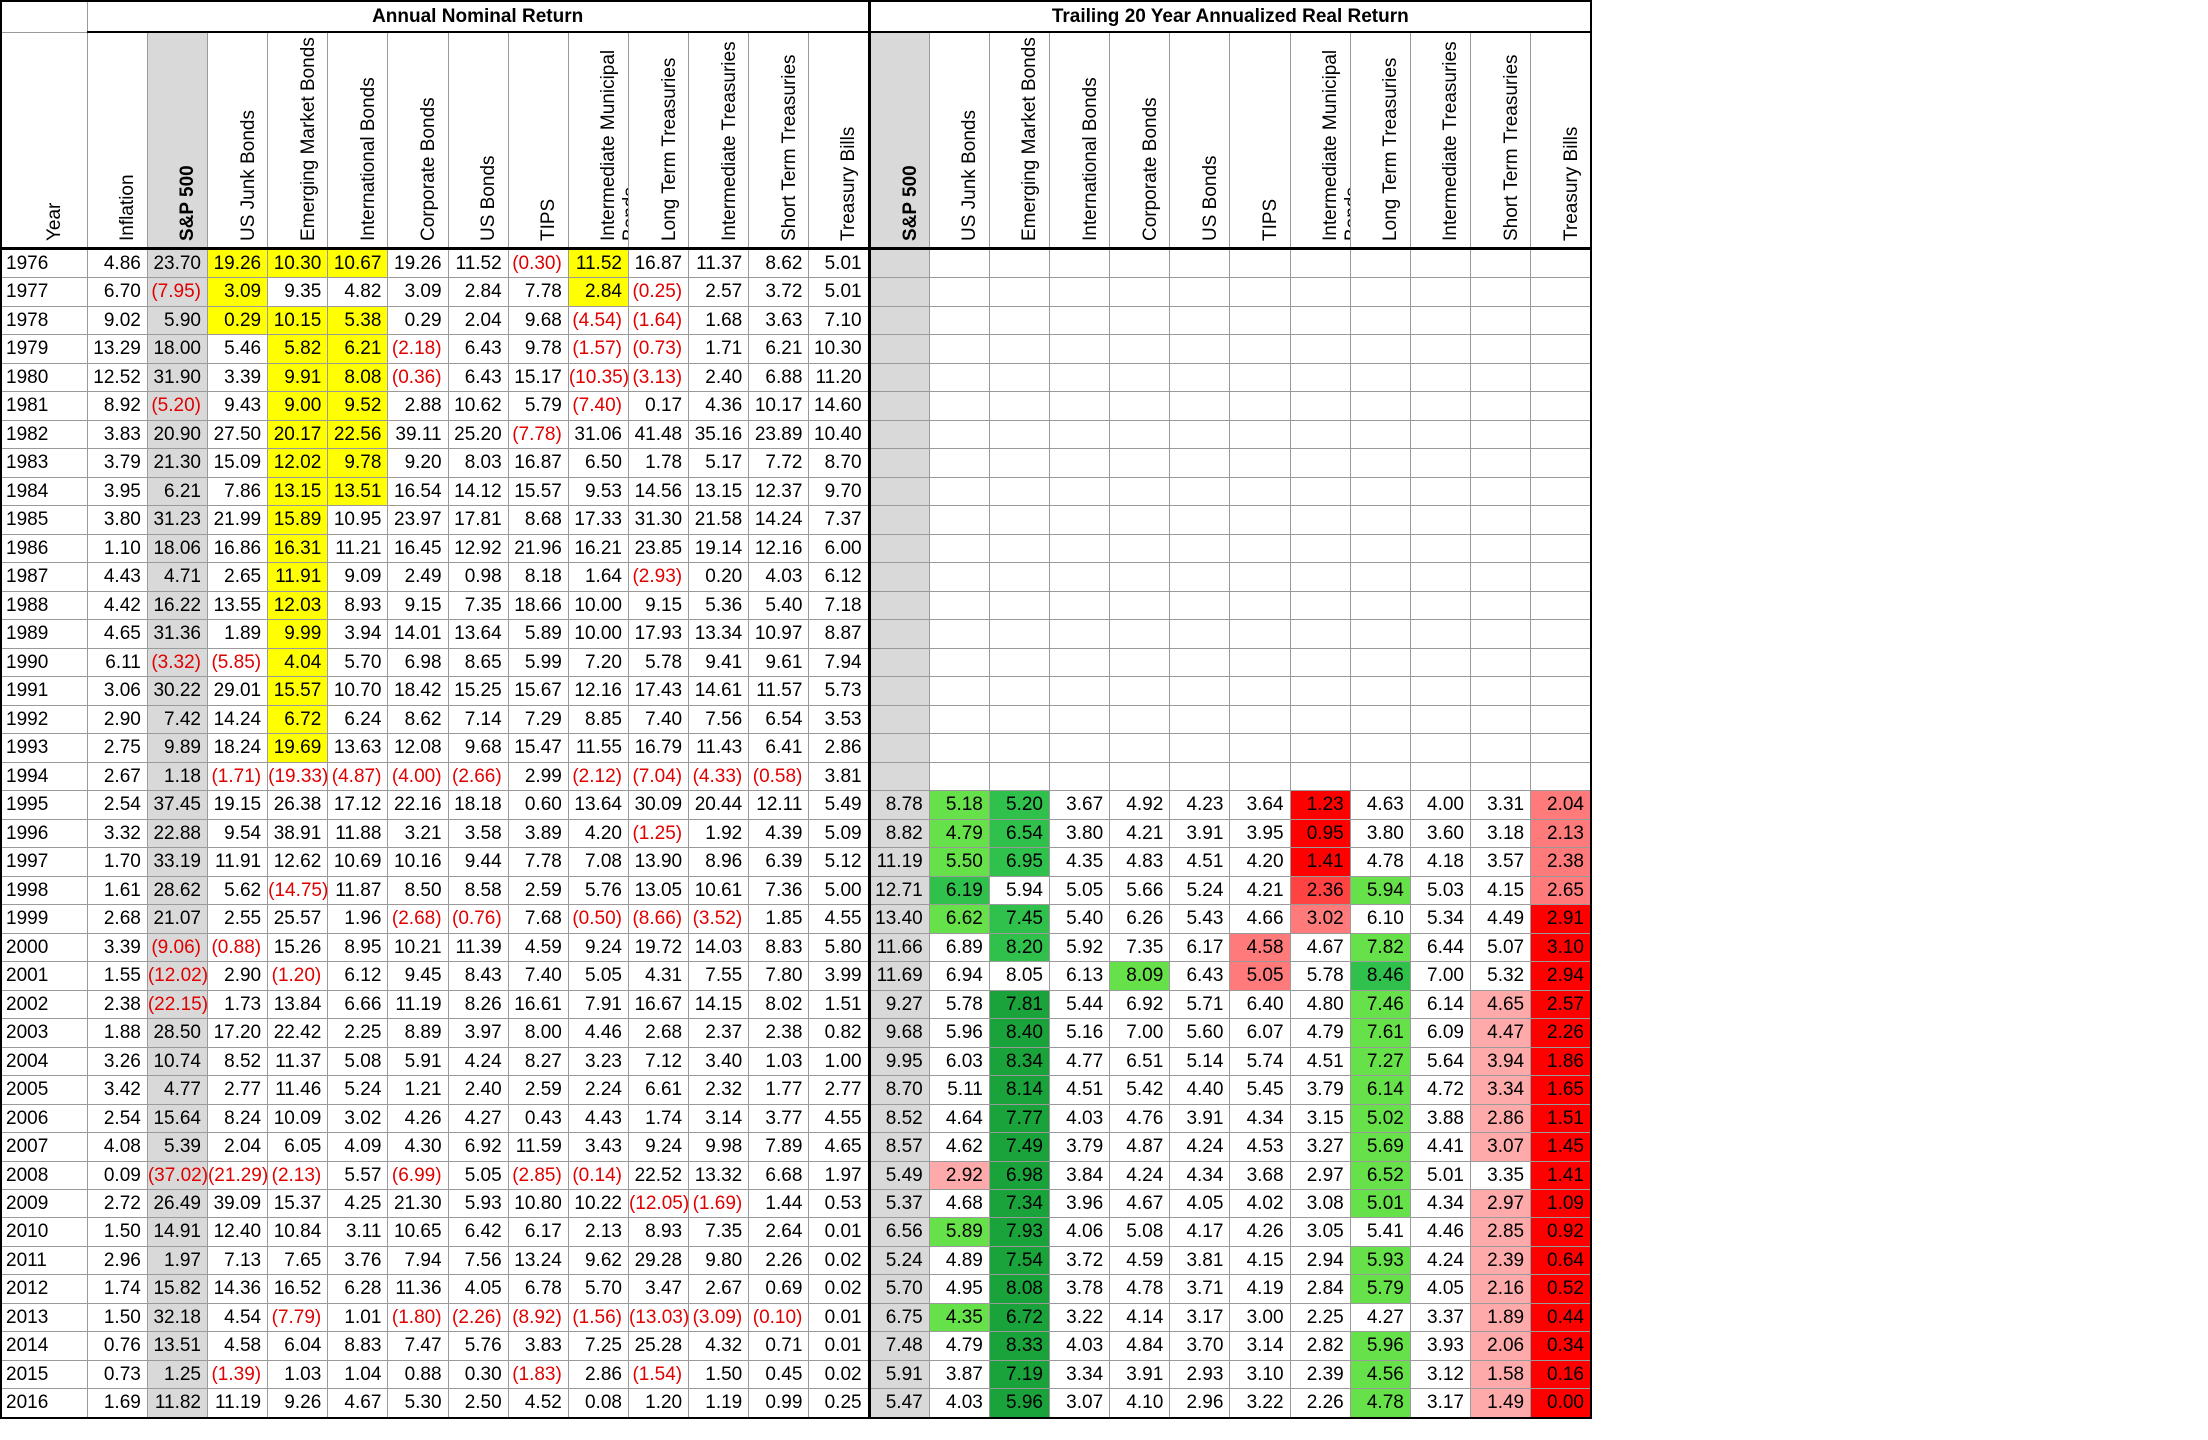 The height and width of the screenshot is (1440, 2208). What do you see at coordinates (719, 349) in the screenshot?
I see `nominal-return-cell: 1.71` at bounding box center [719, 349].